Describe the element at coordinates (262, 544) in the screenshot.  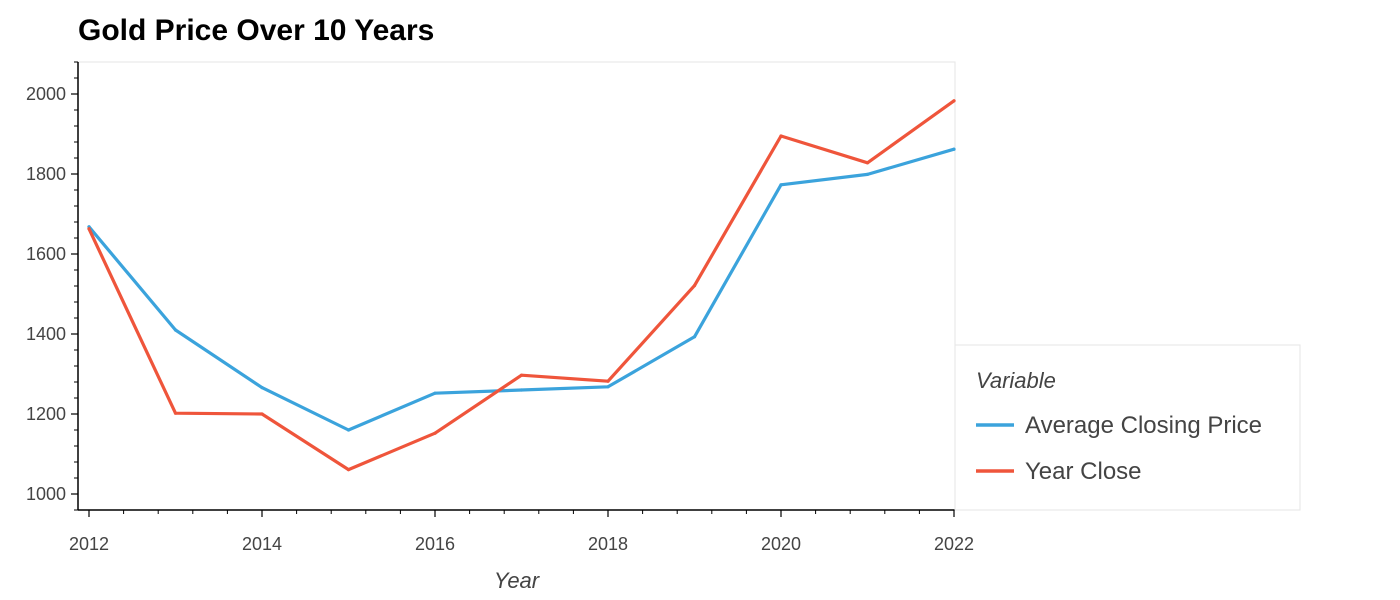
I see `x-tick-label: 2014` at that location.